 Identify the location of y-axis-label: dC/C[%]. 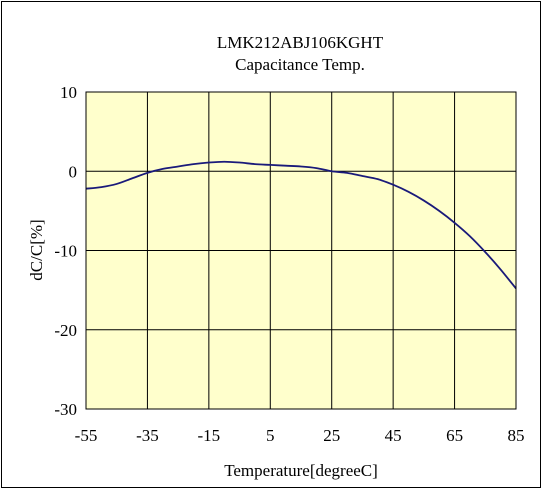
(36, 249).